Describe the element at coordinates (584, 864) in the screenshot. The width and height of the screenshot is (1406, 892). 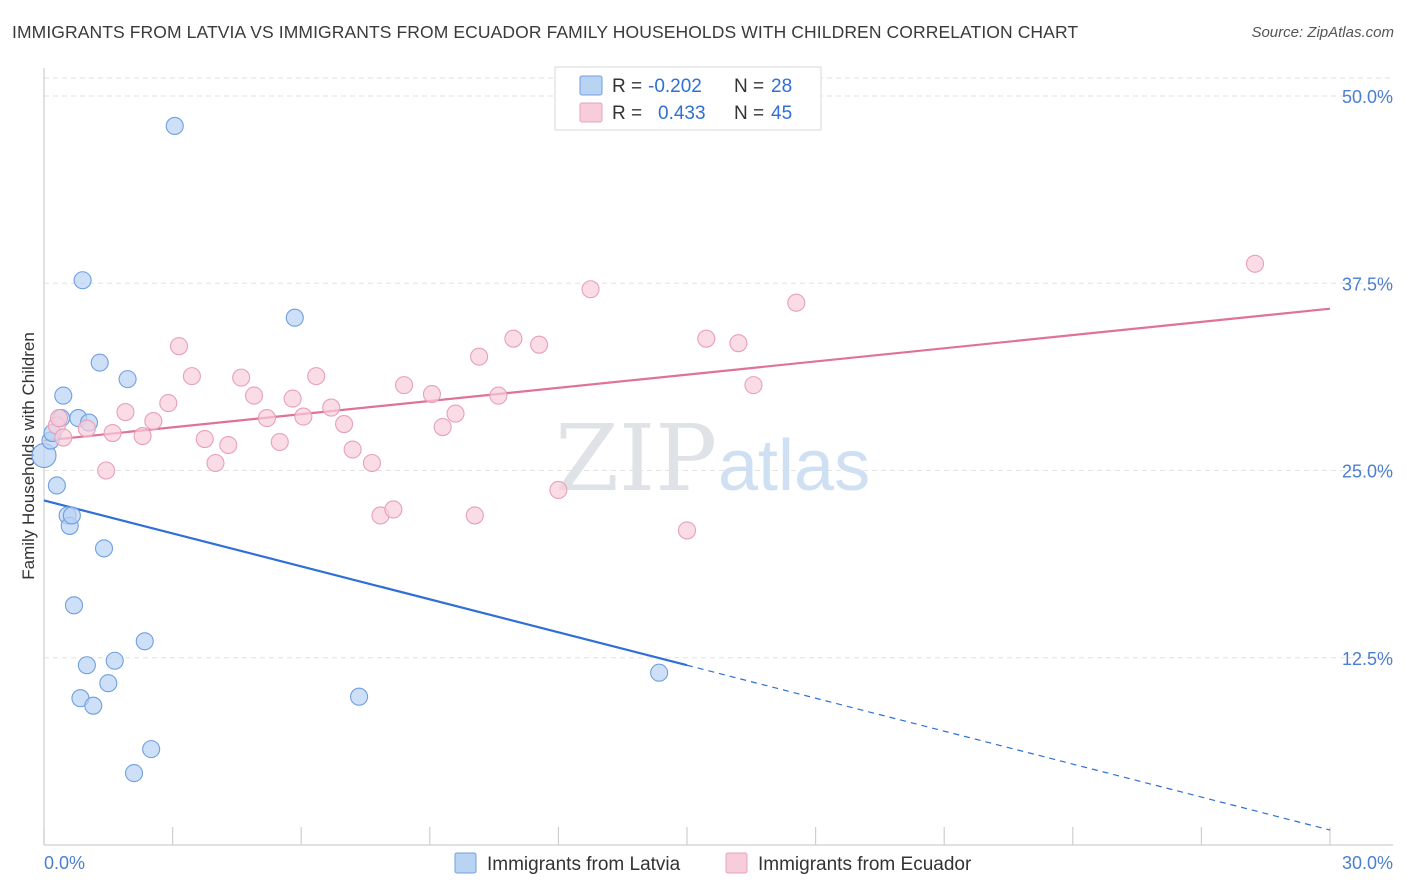
I see `bottom-legend-label-latvia: Immigrants from Latvia` at that location.